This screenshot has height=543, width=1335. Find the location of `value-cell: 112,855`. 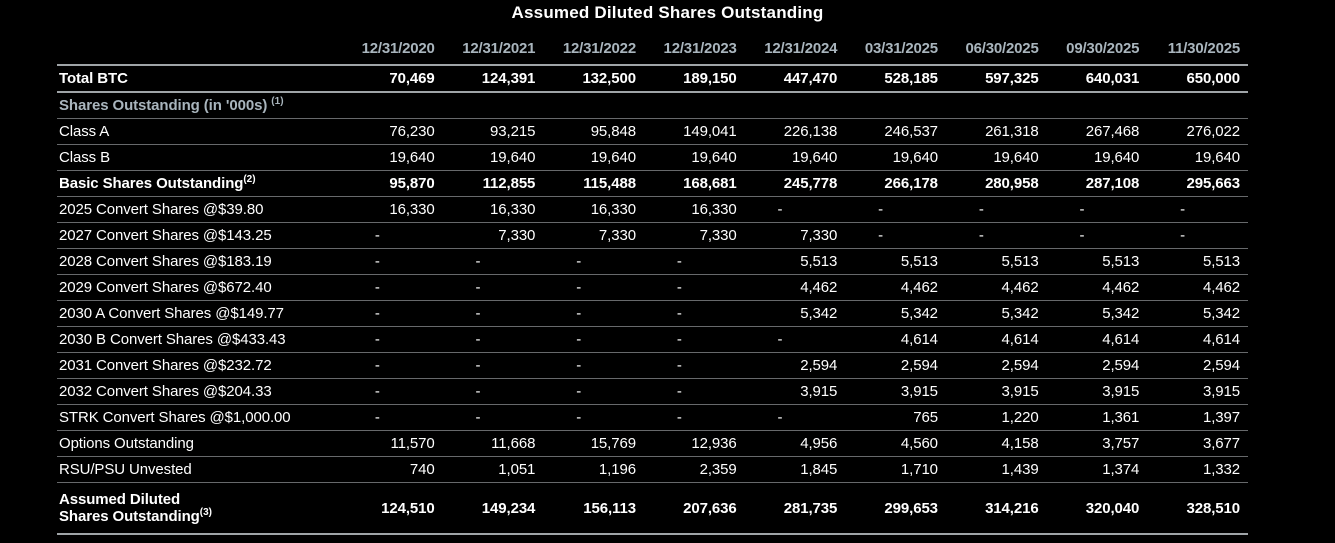

value-cell: 112,855 is located at coordinates (493, 183).